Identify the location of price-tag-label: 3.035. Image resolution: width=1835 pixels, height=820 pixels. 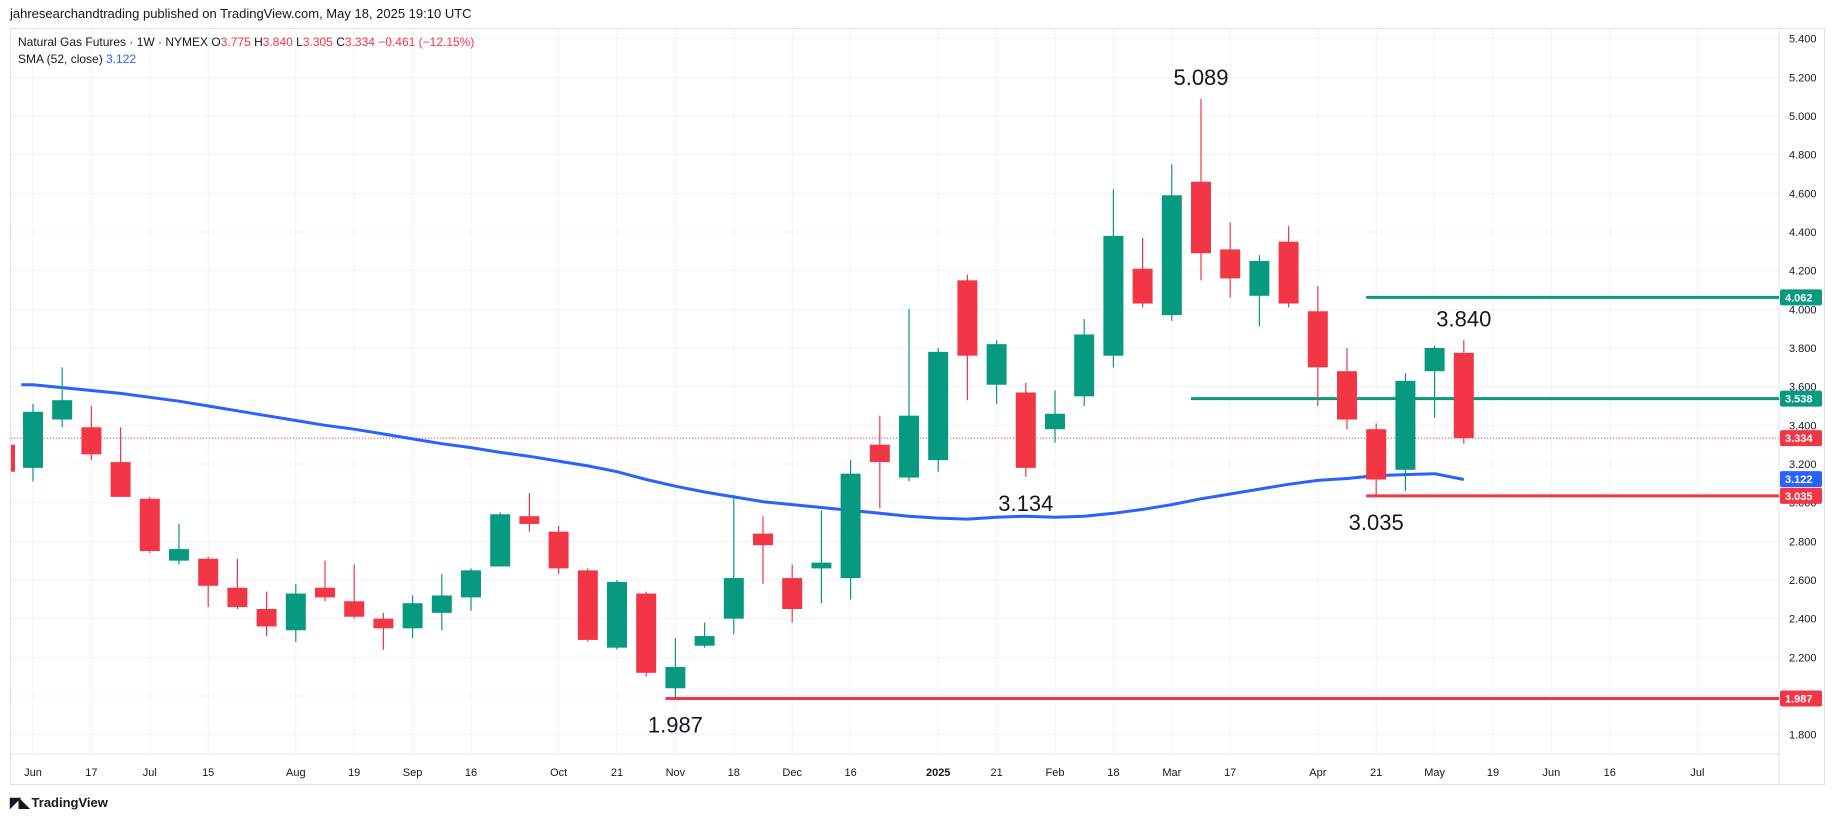
(1799, 497).